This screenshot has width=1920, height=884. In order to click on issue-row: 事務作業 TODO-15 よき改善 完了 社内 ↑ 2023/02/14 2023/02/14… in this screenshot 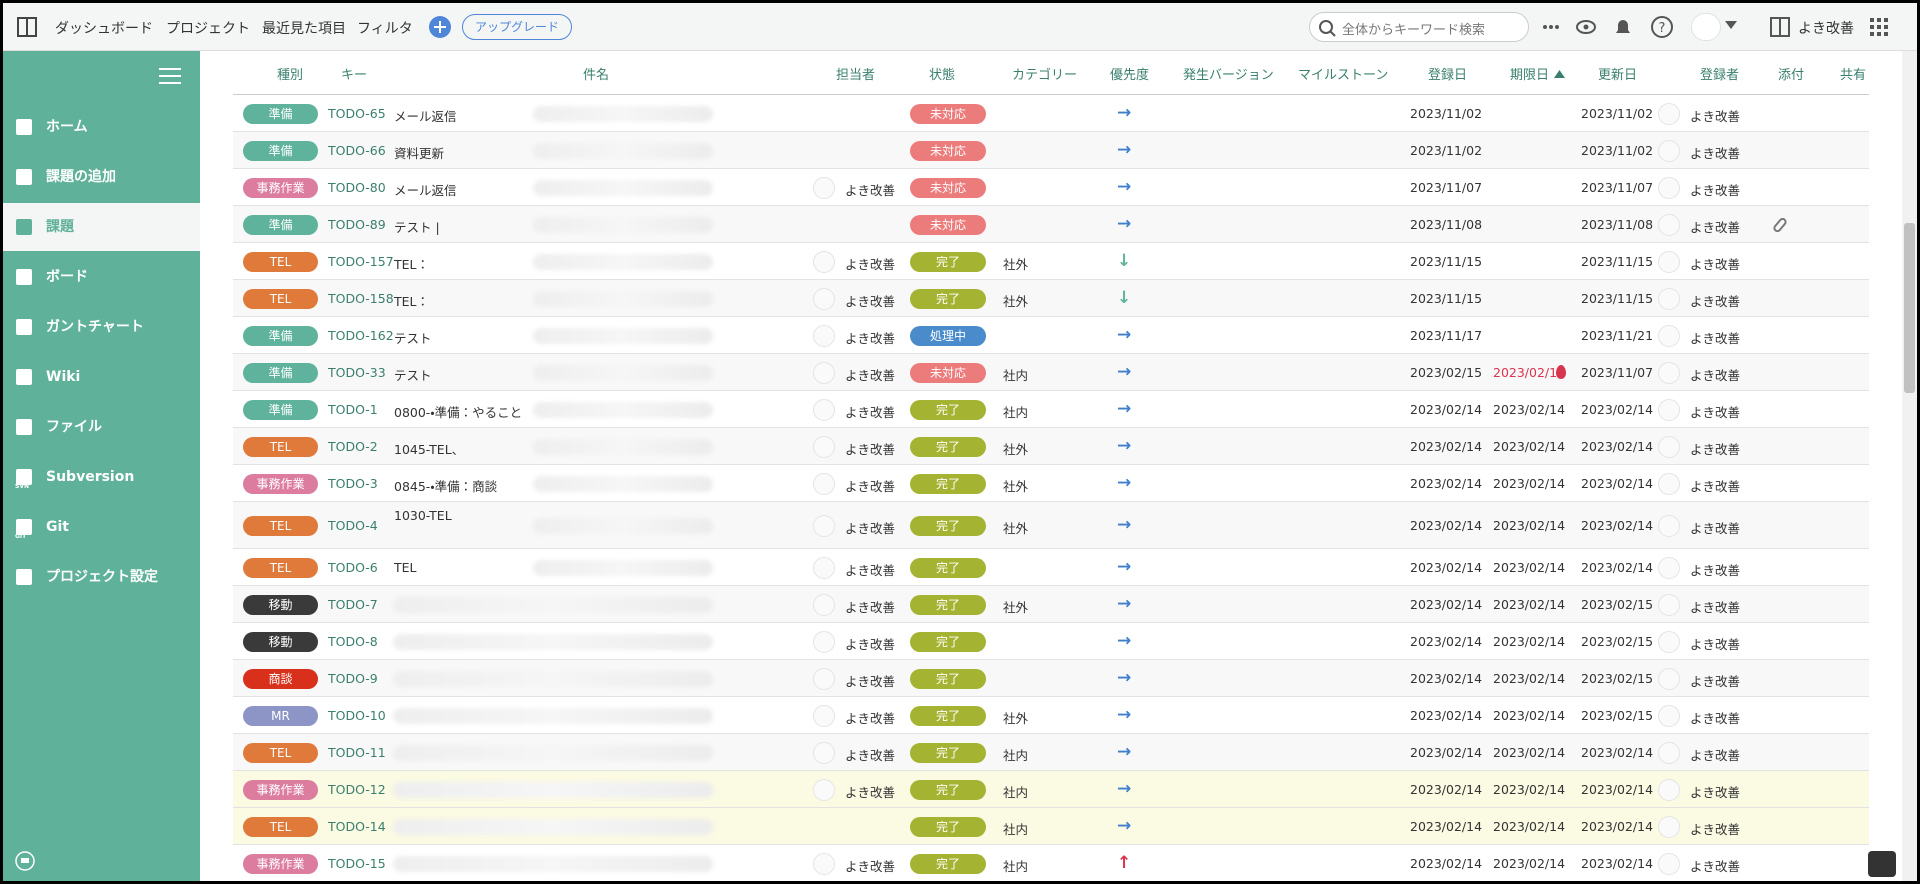, I will do `click(1051, 863)`.